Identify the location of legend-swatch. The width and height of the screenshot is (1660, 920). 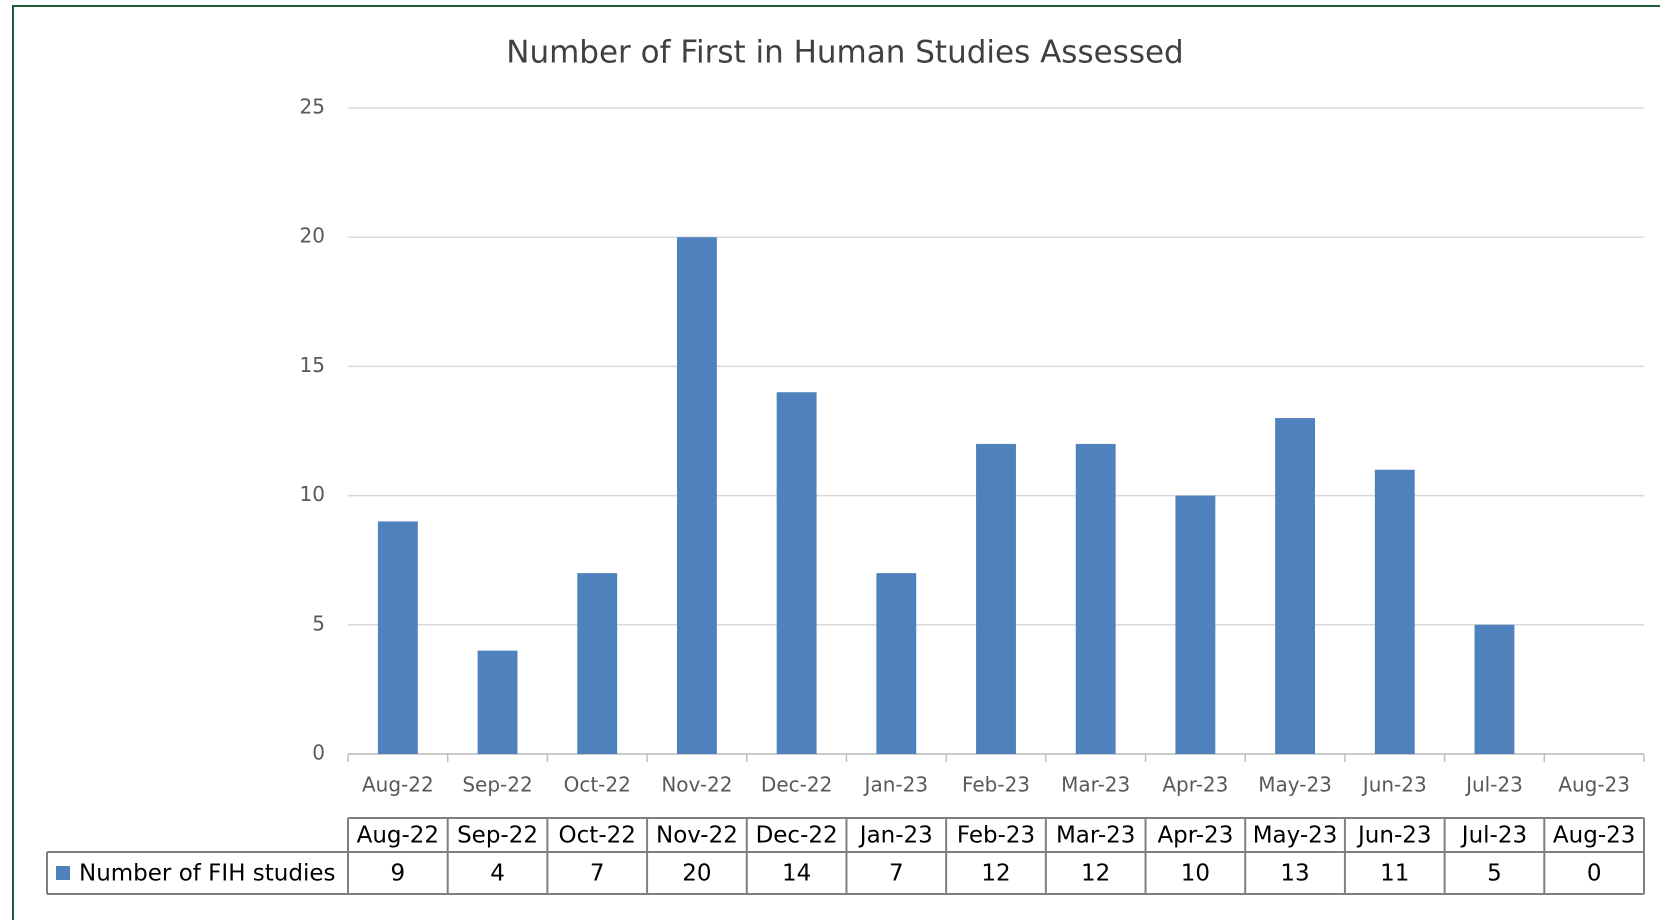
(63, 873).